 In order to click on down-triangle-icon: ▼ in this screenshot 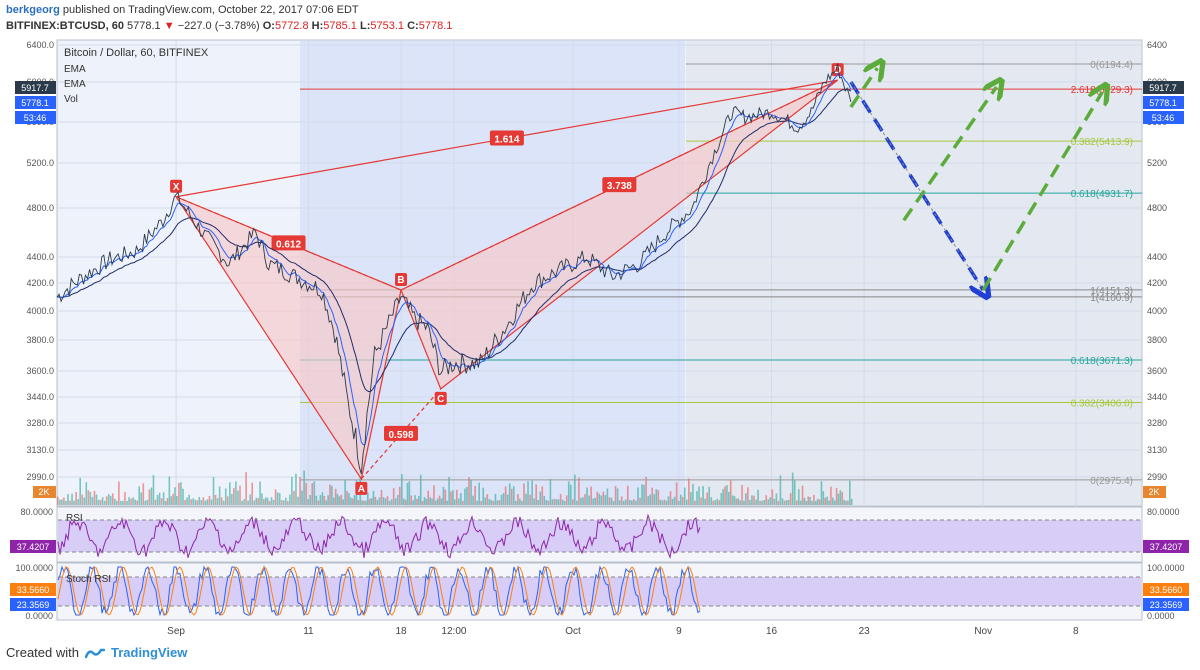, I will do `click(169, 26)`.